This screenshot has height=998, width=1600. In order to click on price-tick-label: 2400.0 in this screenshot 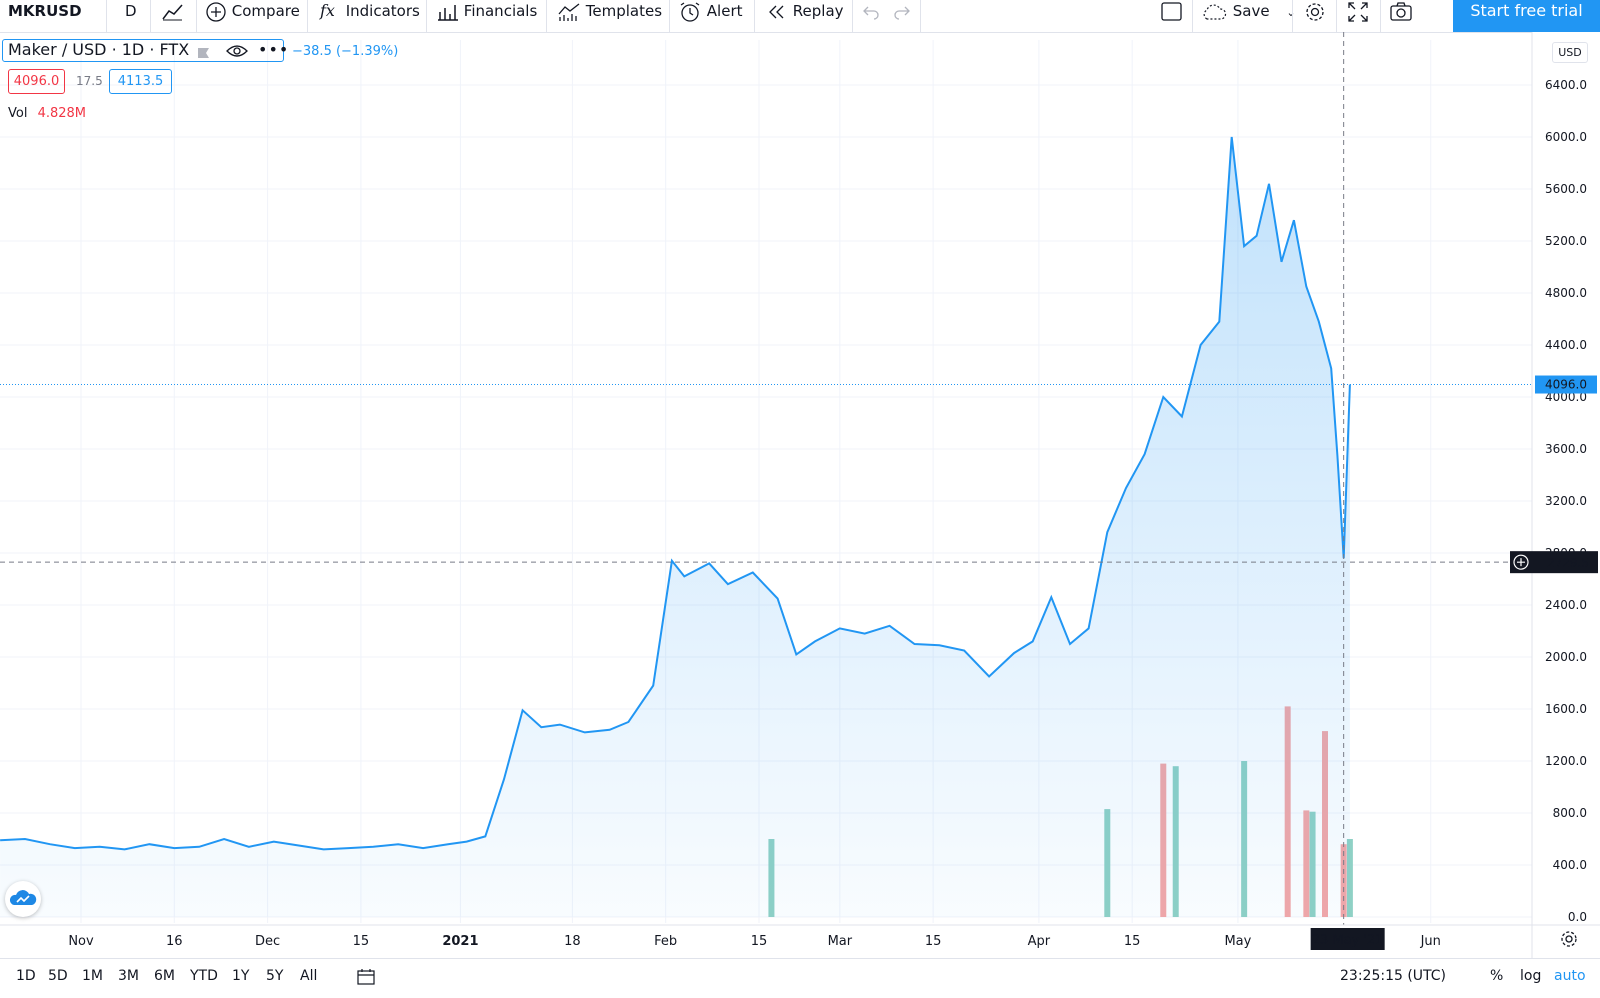, I will do `click(1566, 605)`.